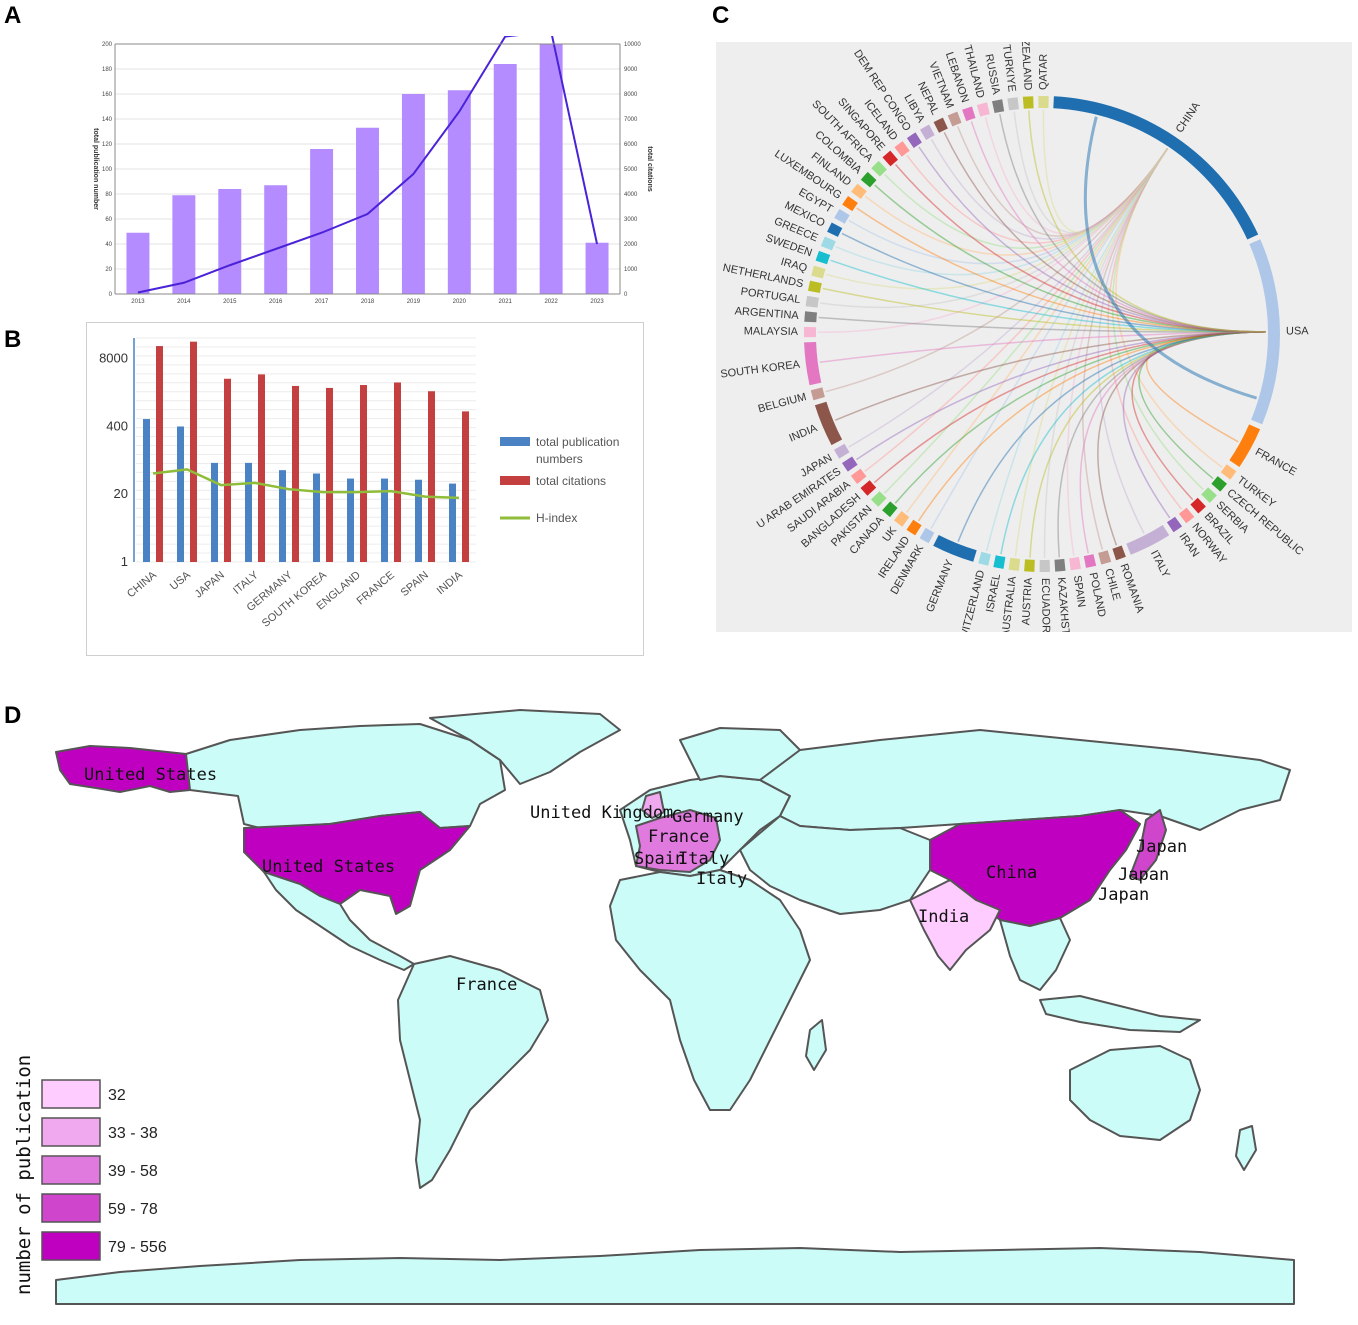 The image size is (1358, 1325). I want to click on c-arc-qatar, so click(1043, 102).